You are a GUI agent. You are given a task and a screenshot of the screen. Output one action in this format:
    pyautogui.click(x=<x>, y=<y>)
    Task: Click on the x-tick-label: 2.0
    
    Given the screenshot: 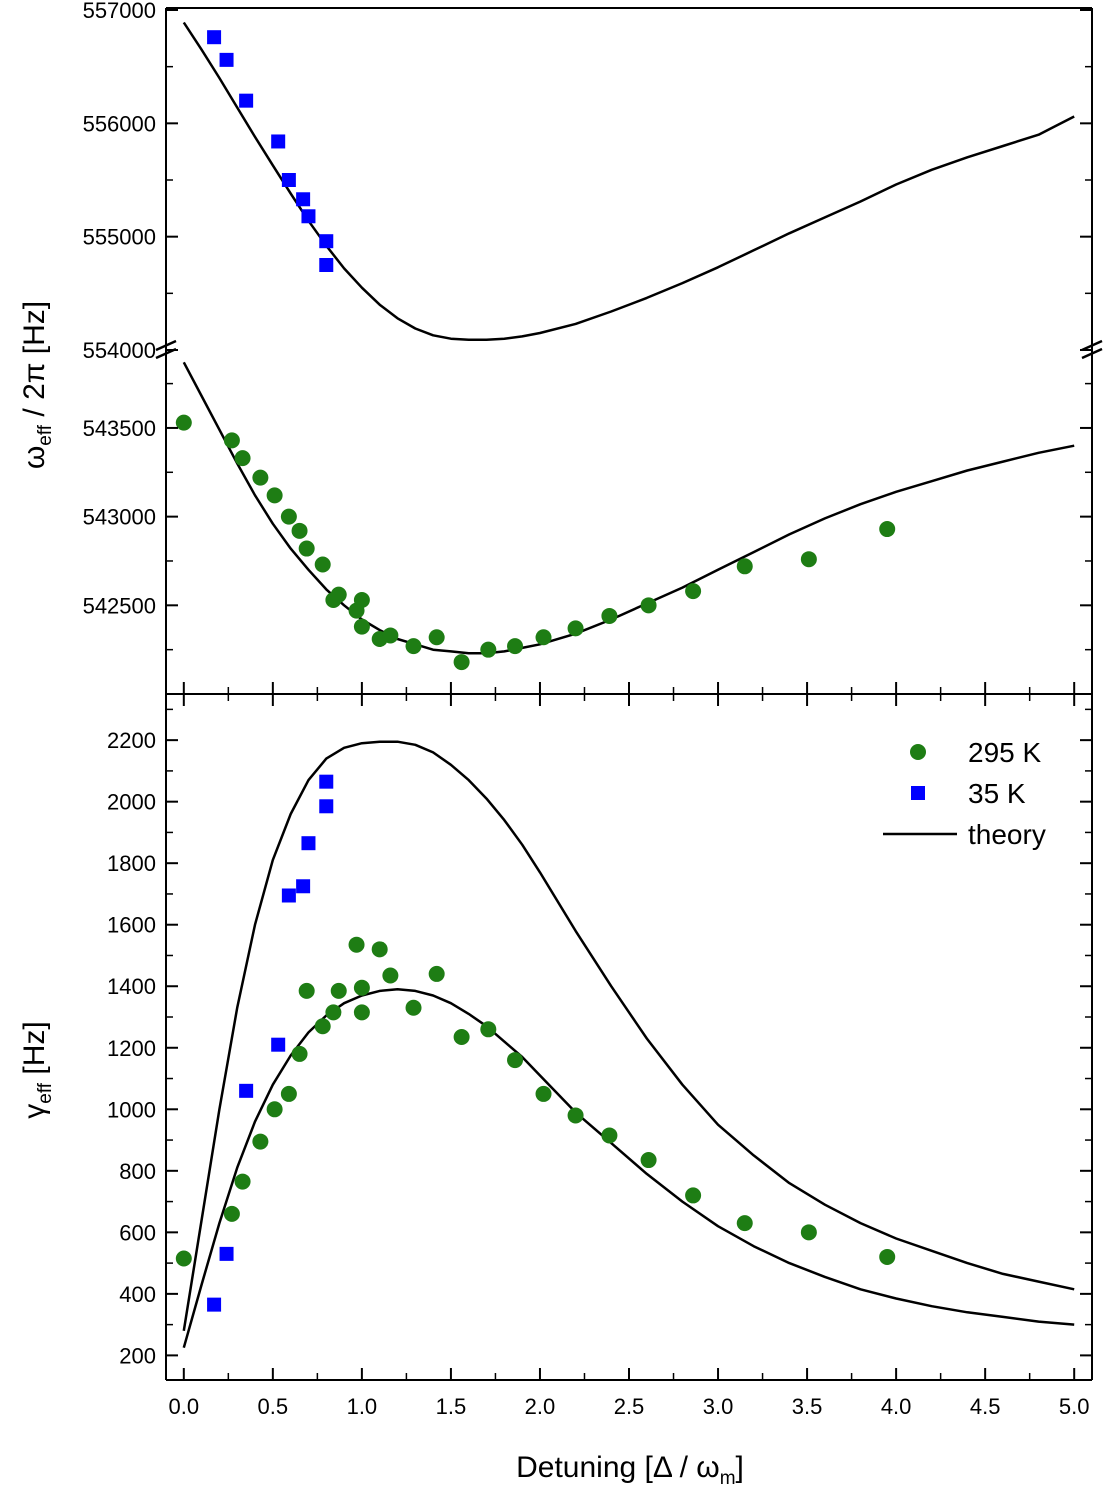 What is the action you would take?
    pyautogui.click(x=540, y=1406)
    